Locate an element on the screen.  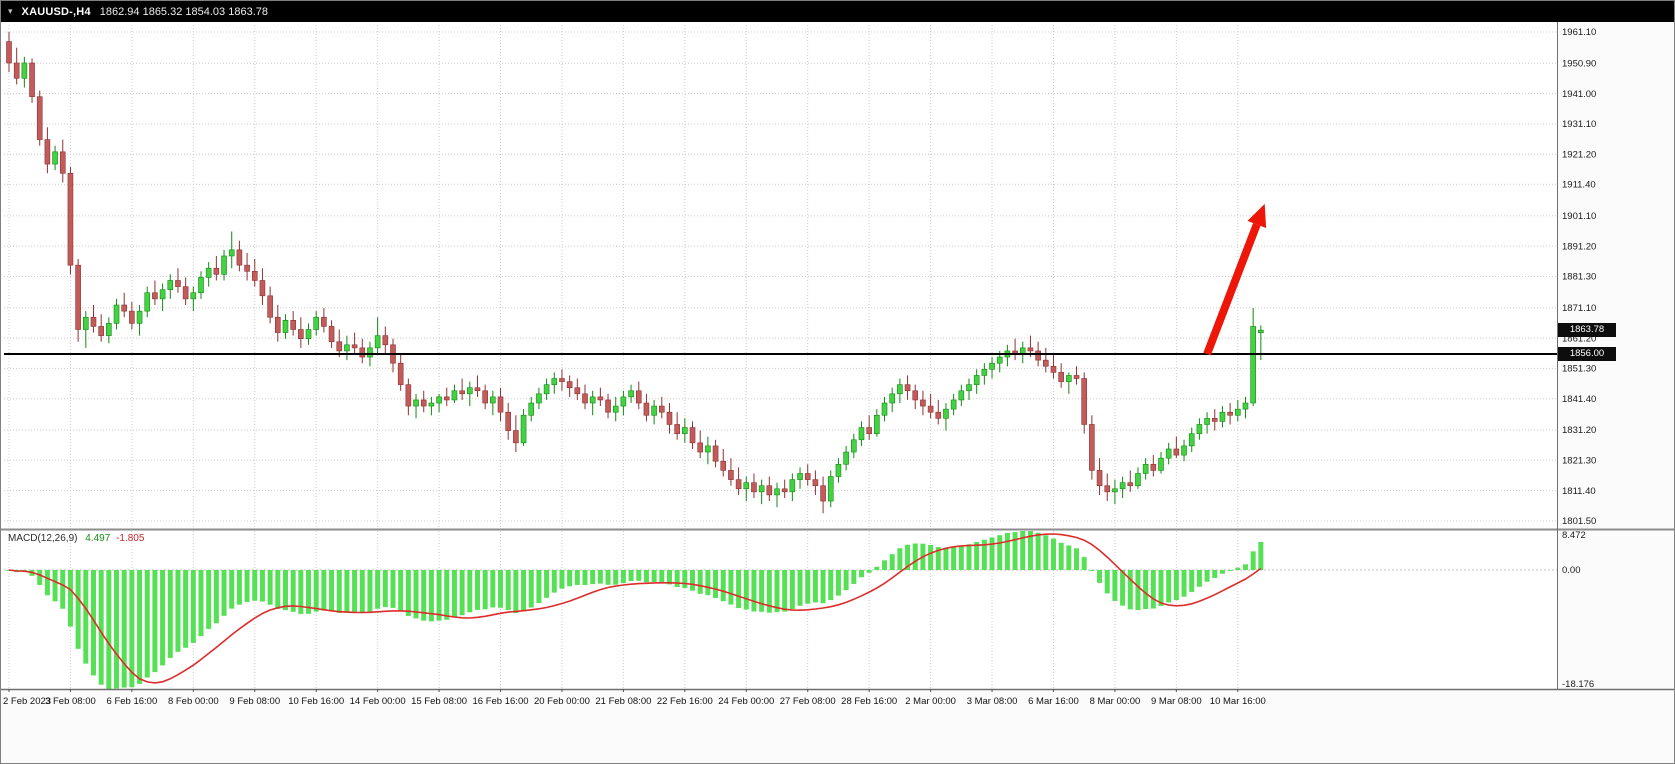
symbol-dropdown-icon: ▾ is located at coordinates (10, 11).